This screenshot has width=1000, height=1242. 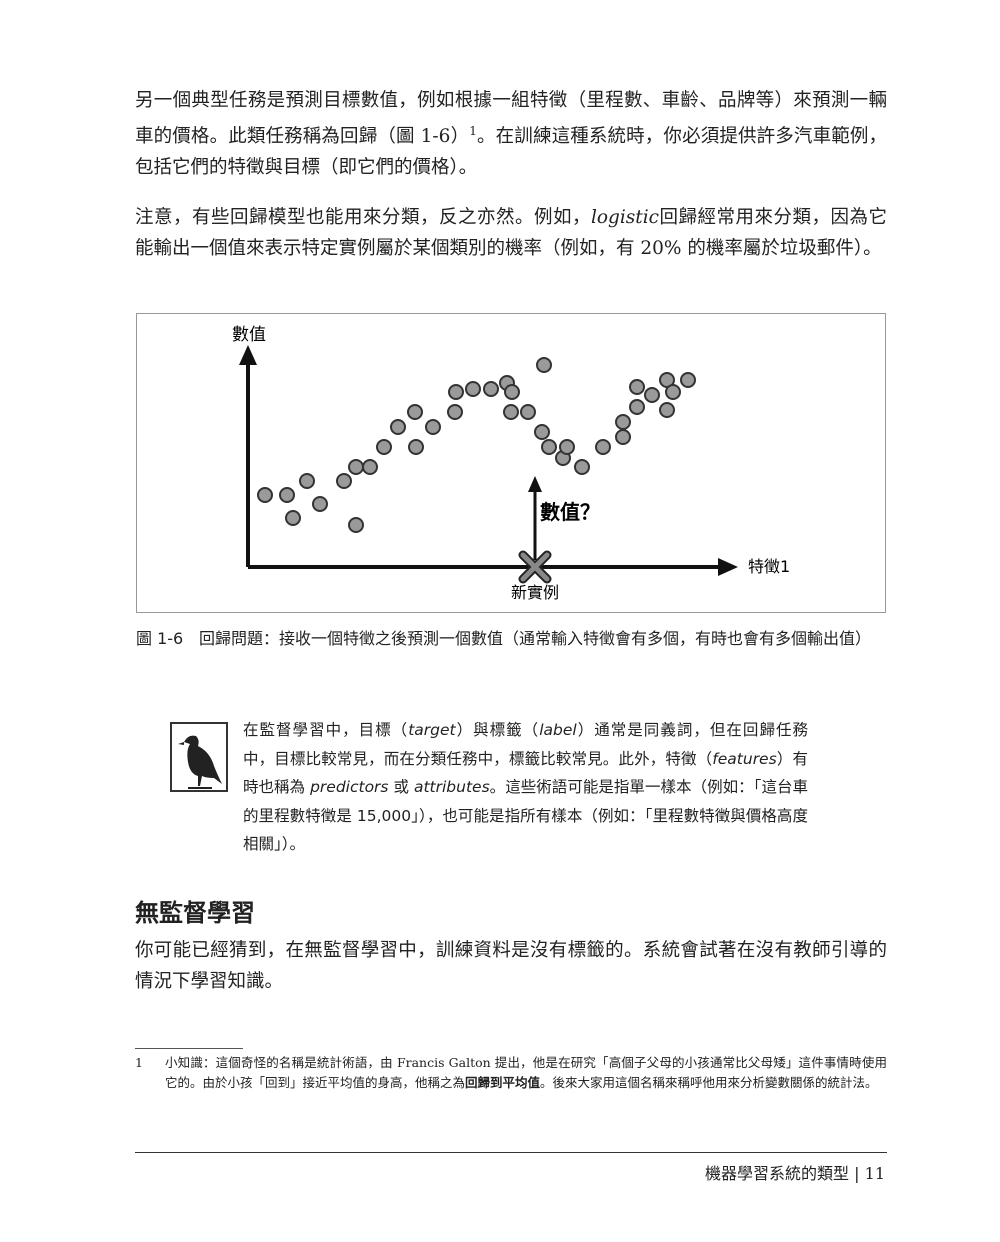 What do you see at coordinates (535, 592) in the screenshot?
I see `new-instance-label: 新實例` at bounding box center [535, 592].